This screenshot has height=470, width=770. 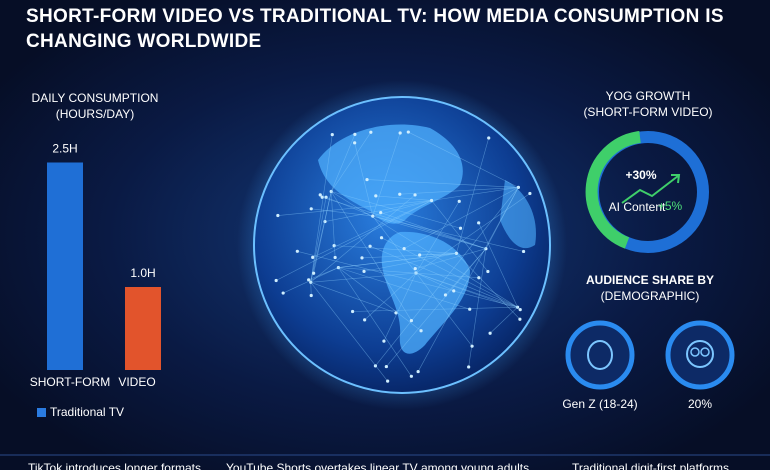 What do you see at coordinates (136, 382) in the screenshot?
I see `x-tick-label: VIDEO` at bounding box center [136, 382].